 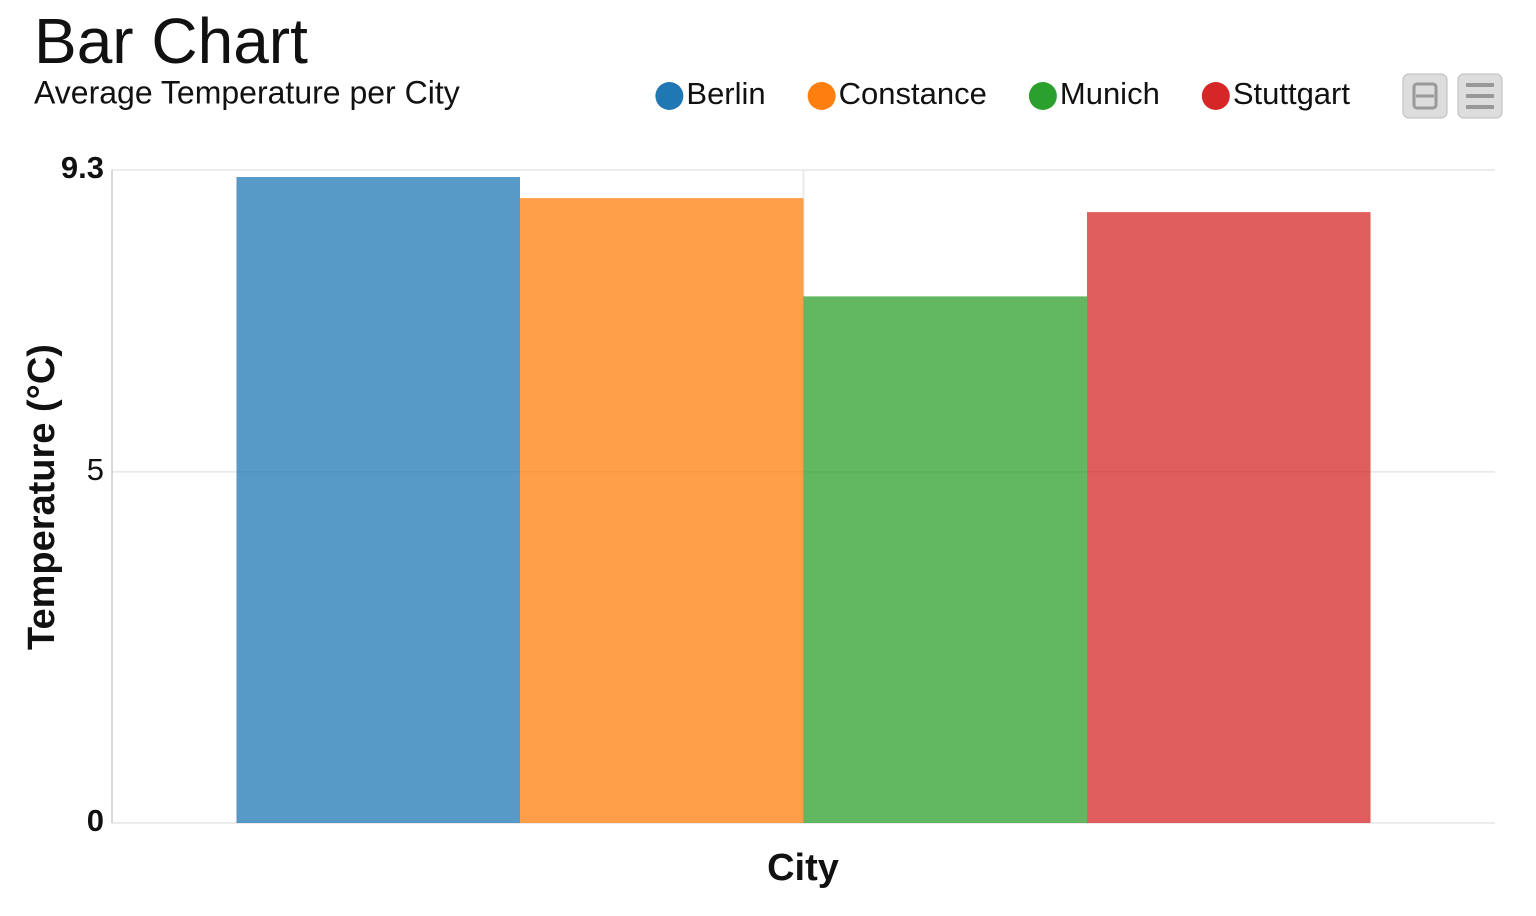 I want to click on collapse-icon, so click(x=1425, y=96).